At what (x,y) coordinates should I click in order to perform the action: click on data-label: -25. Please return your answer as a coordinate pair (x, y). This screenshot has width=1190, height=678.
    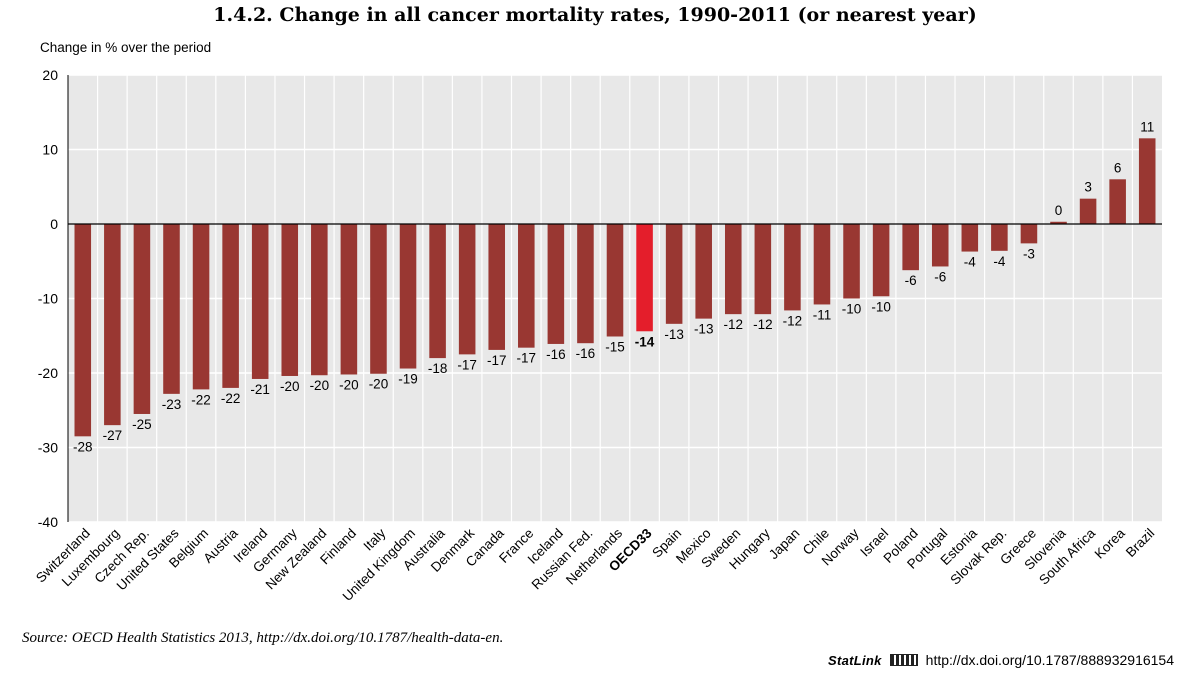
    Looking at the image, I should click on (142, 424).